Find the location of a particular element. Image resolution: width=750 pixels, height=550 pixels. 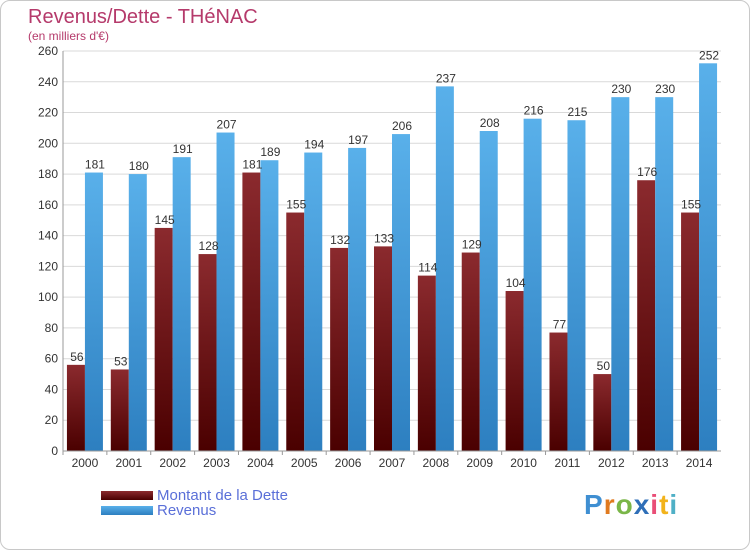

y-tick-label: 20 is located at coordinates (52, 420).